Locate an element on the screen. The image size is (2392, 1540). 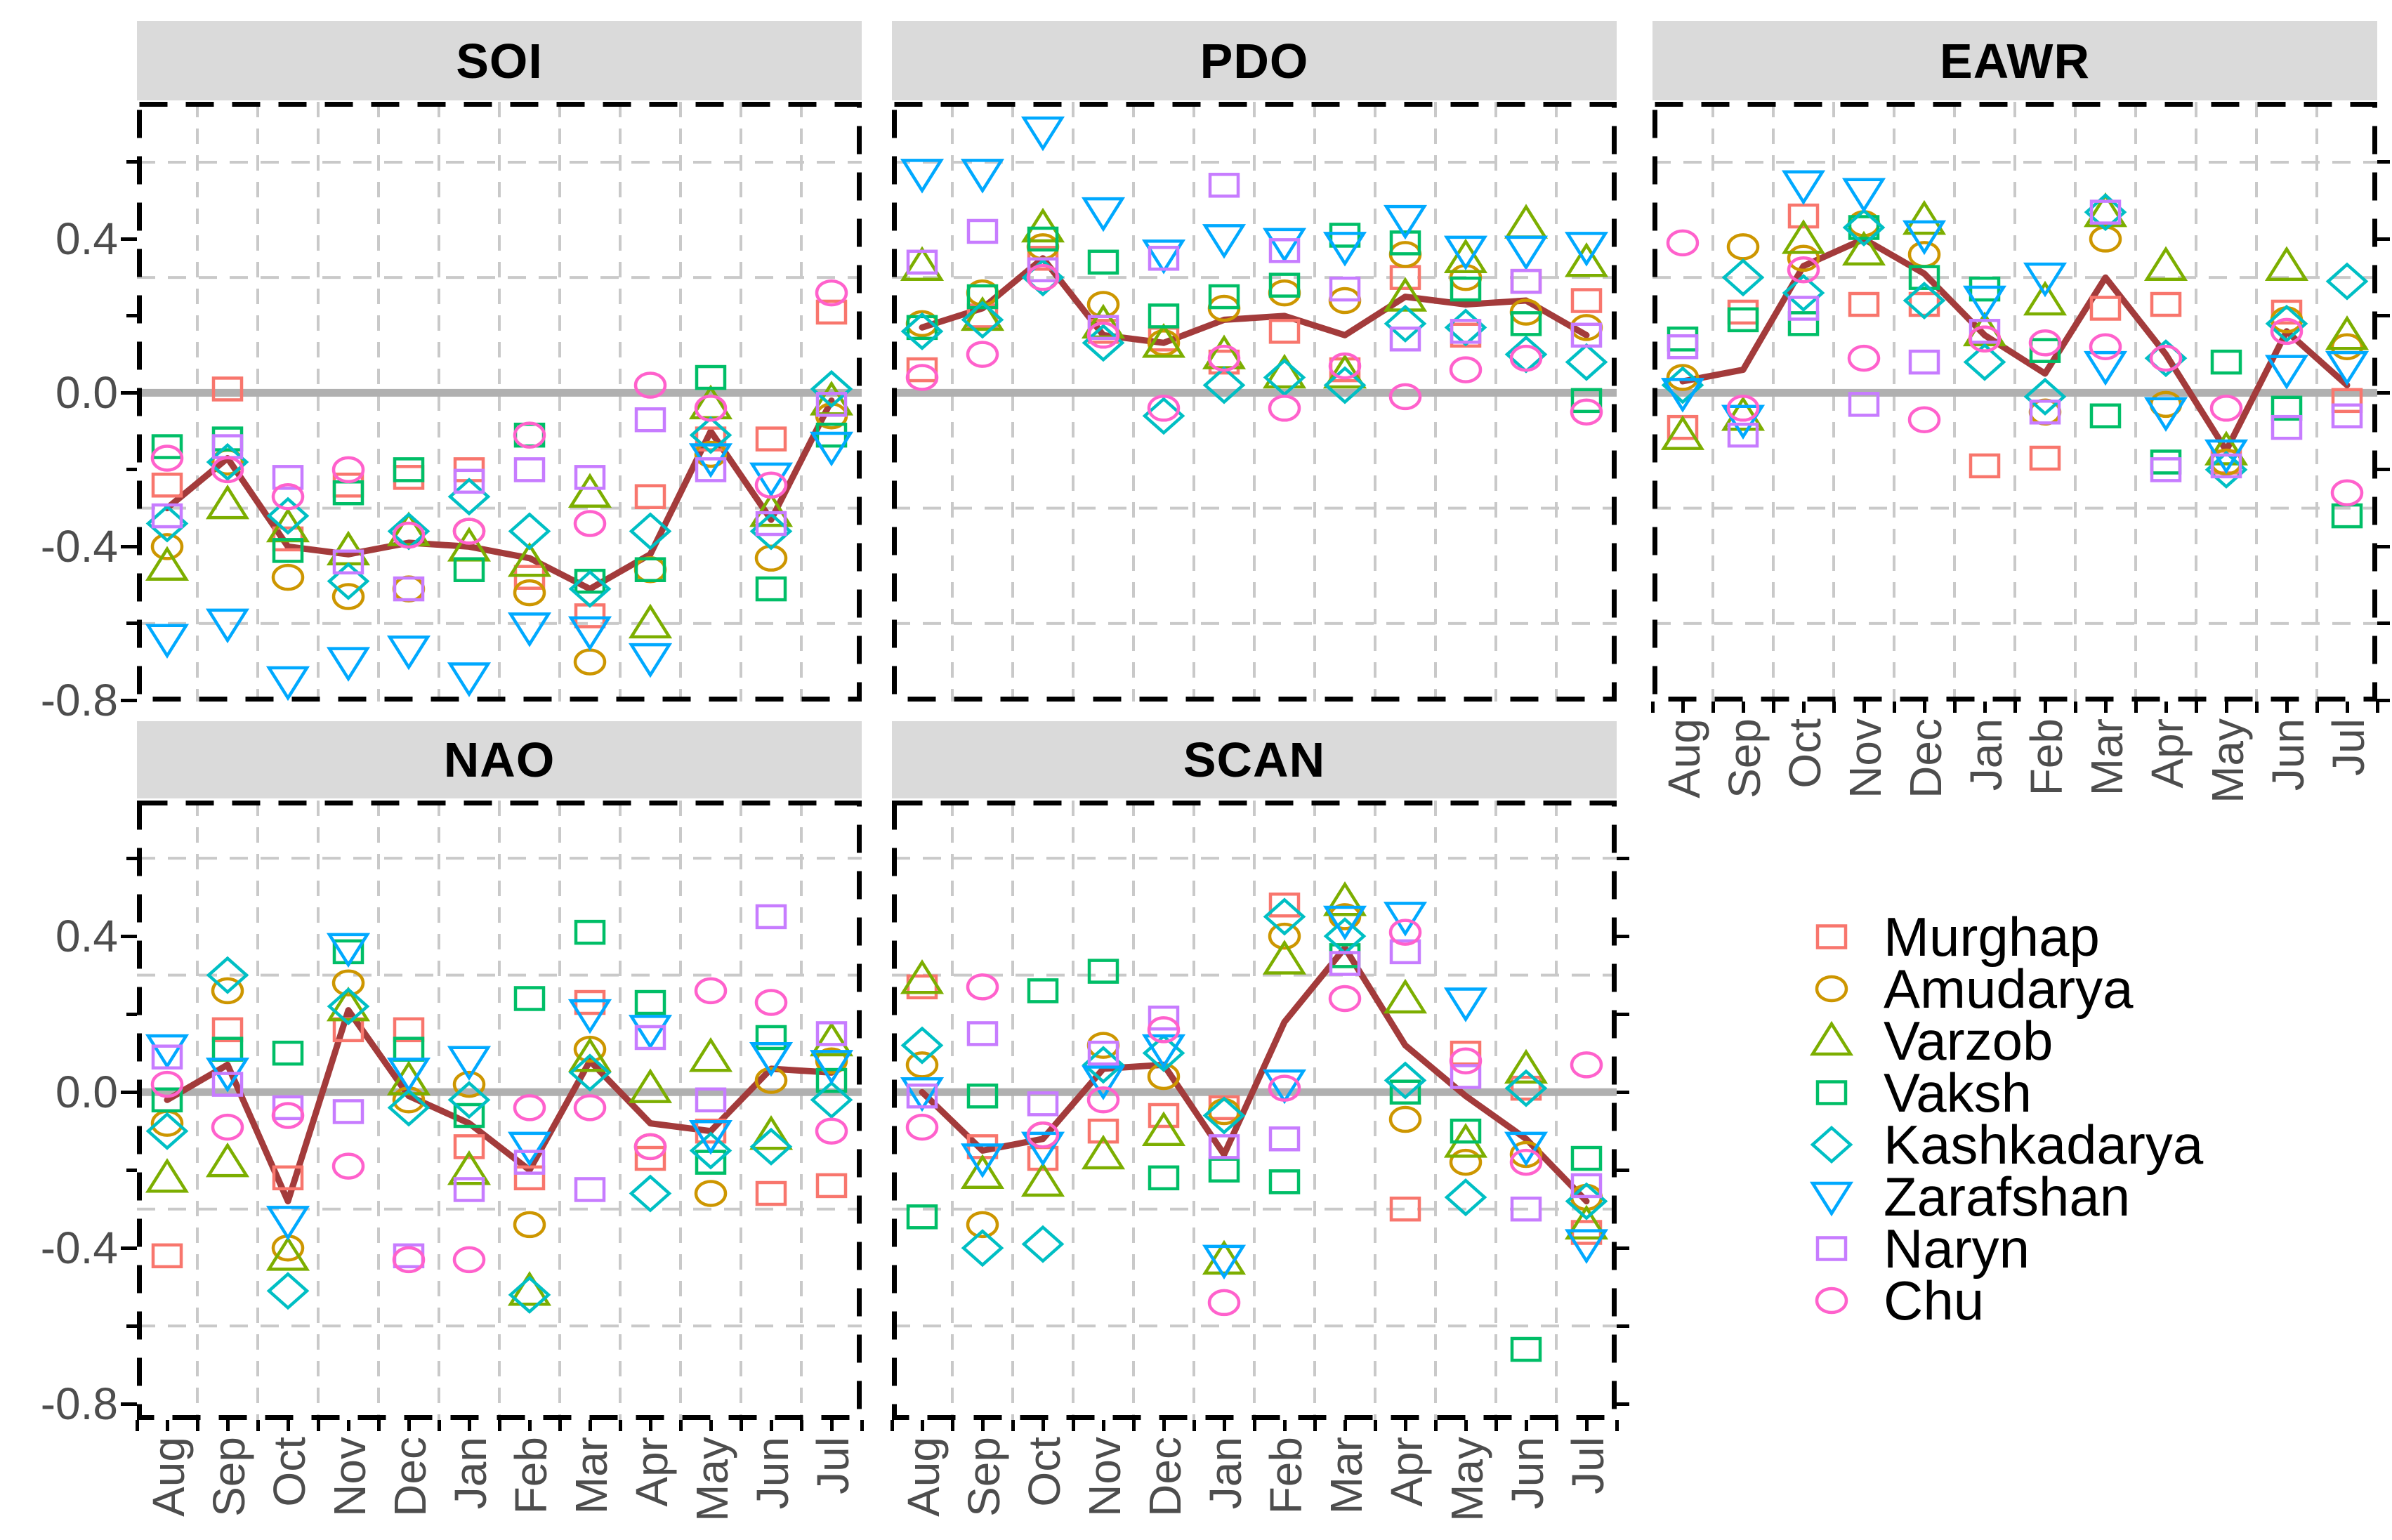
point-varzob-dec is located at coordinates (1163, 340).